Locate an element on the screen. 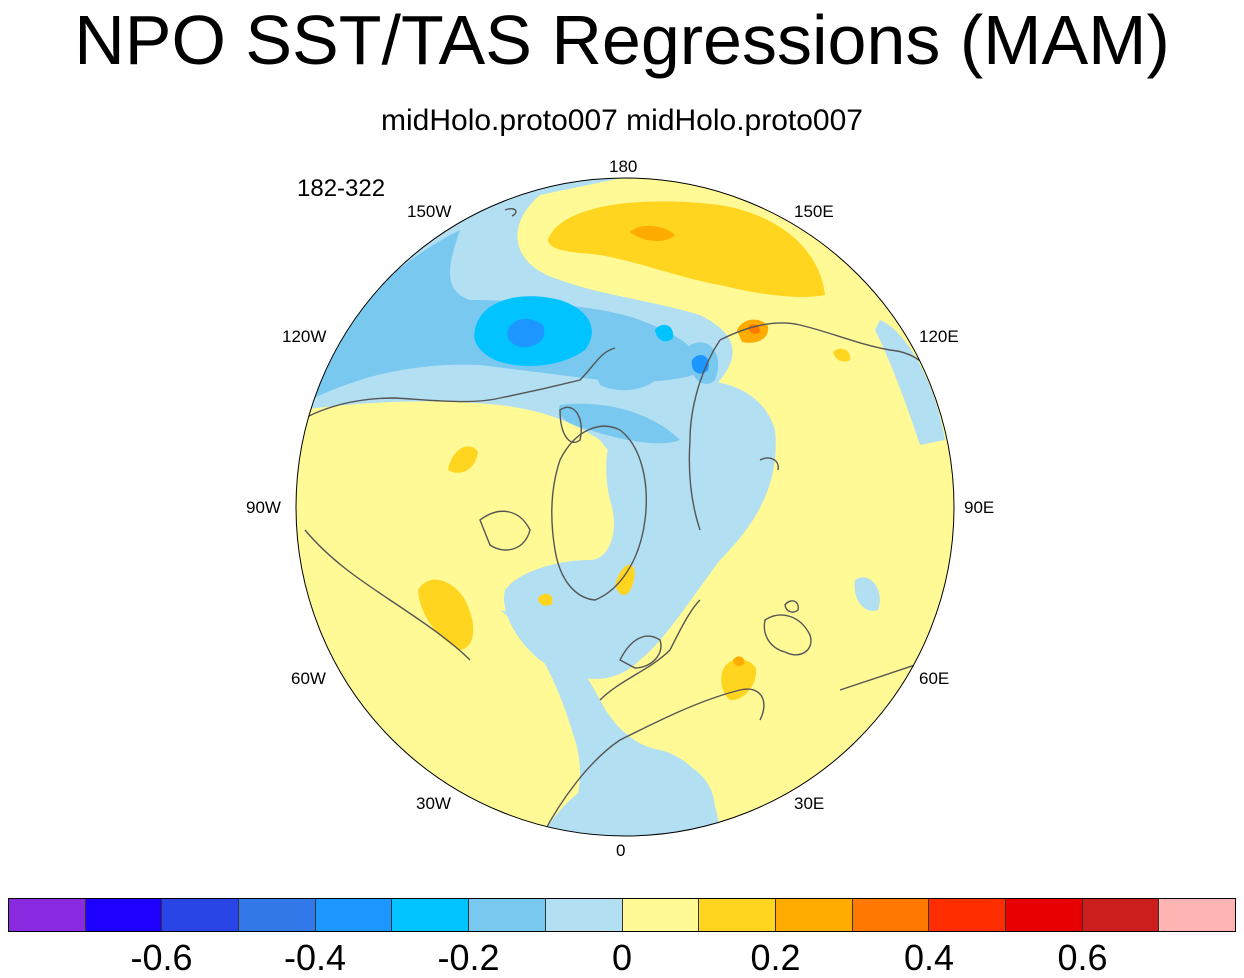  figure-subtitle: midHolo.proto007 midHolo.proto007 is located at coordinates (622, 120).